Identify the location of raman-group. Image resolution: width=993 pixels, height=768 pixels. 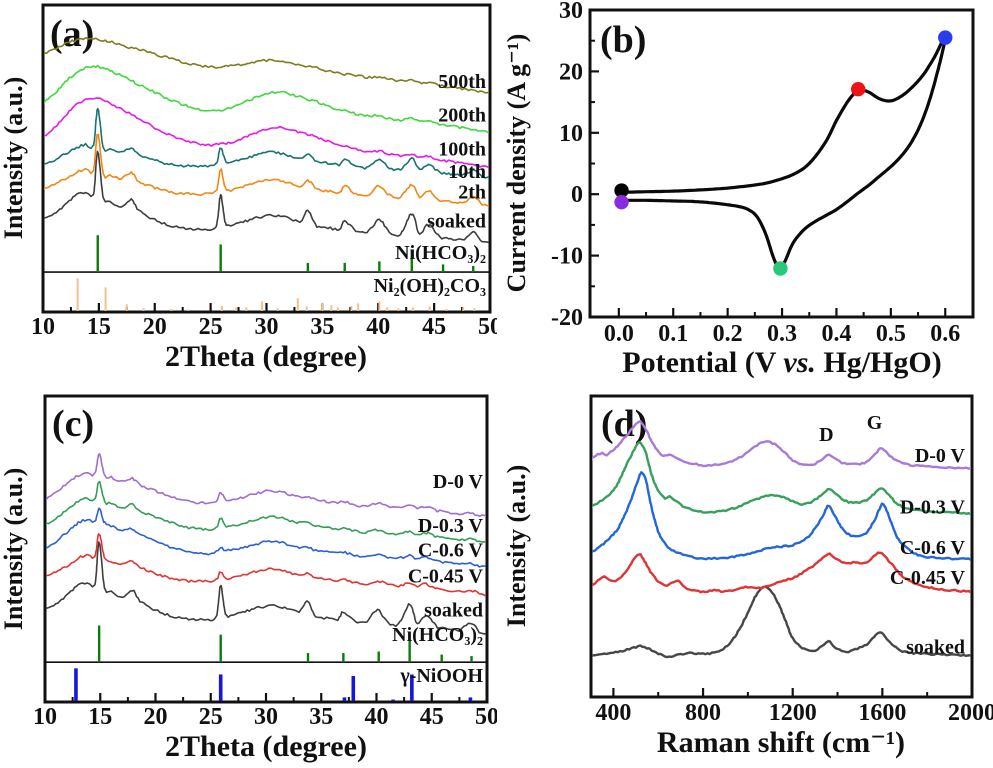
(781, 539).